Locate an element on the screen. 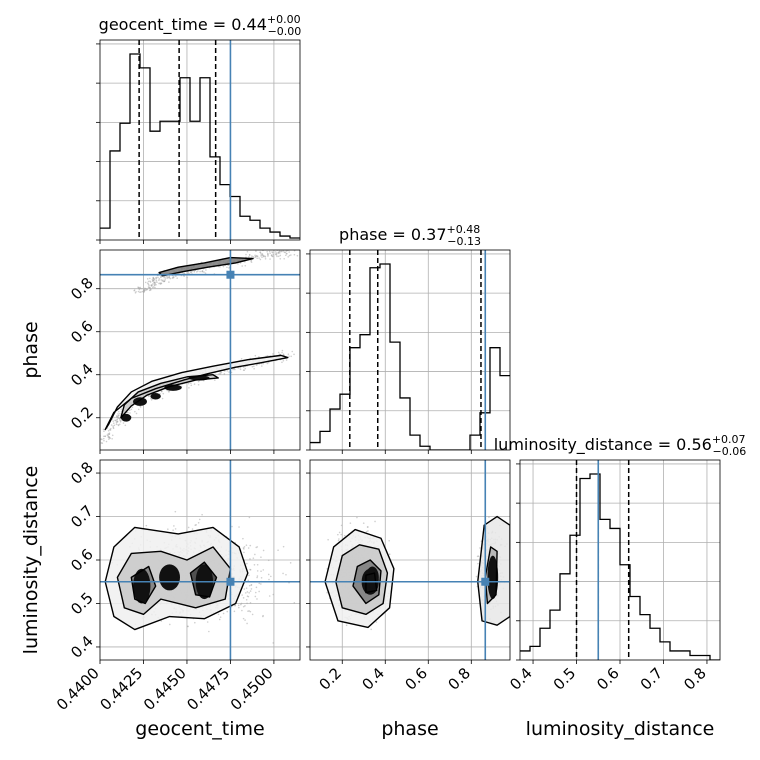  x-axis-label: luminosity_distance is located at coordinates (620, 729).